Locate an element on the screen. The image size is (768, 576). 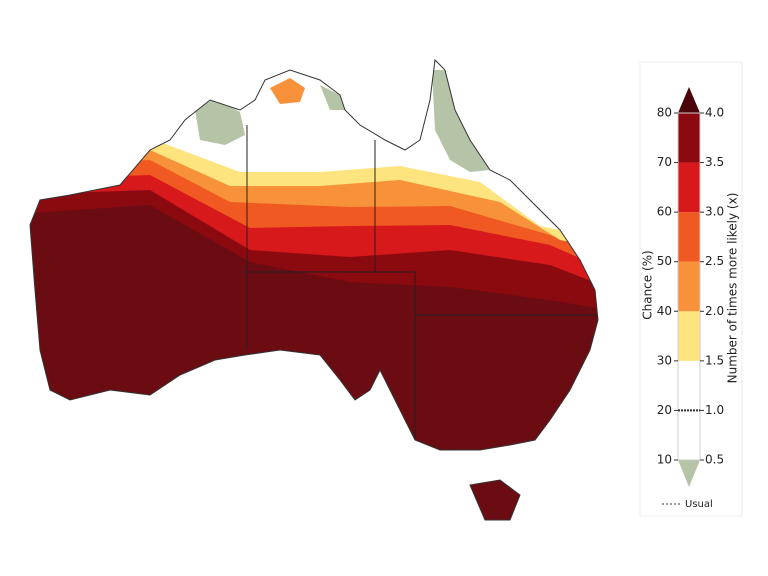
right-tick-label: 2.5 is located at coordinates (714, 261).